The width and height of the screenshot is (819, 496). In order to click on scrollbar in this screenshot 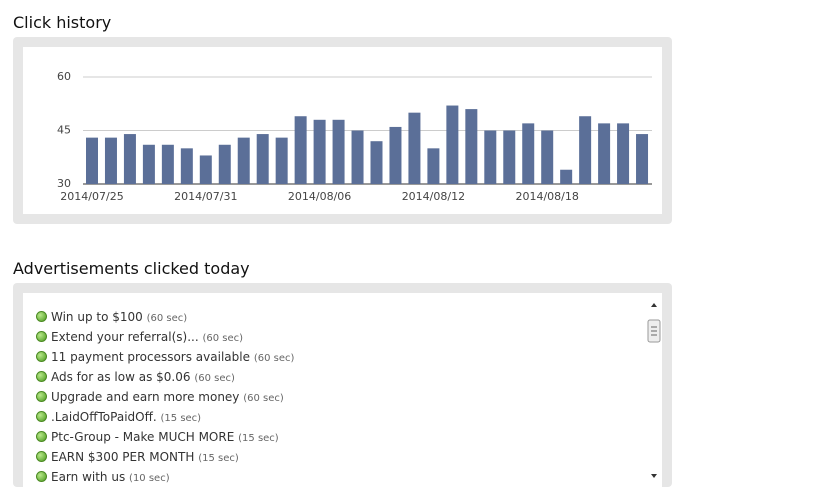, I will do `click(654, 390)`.